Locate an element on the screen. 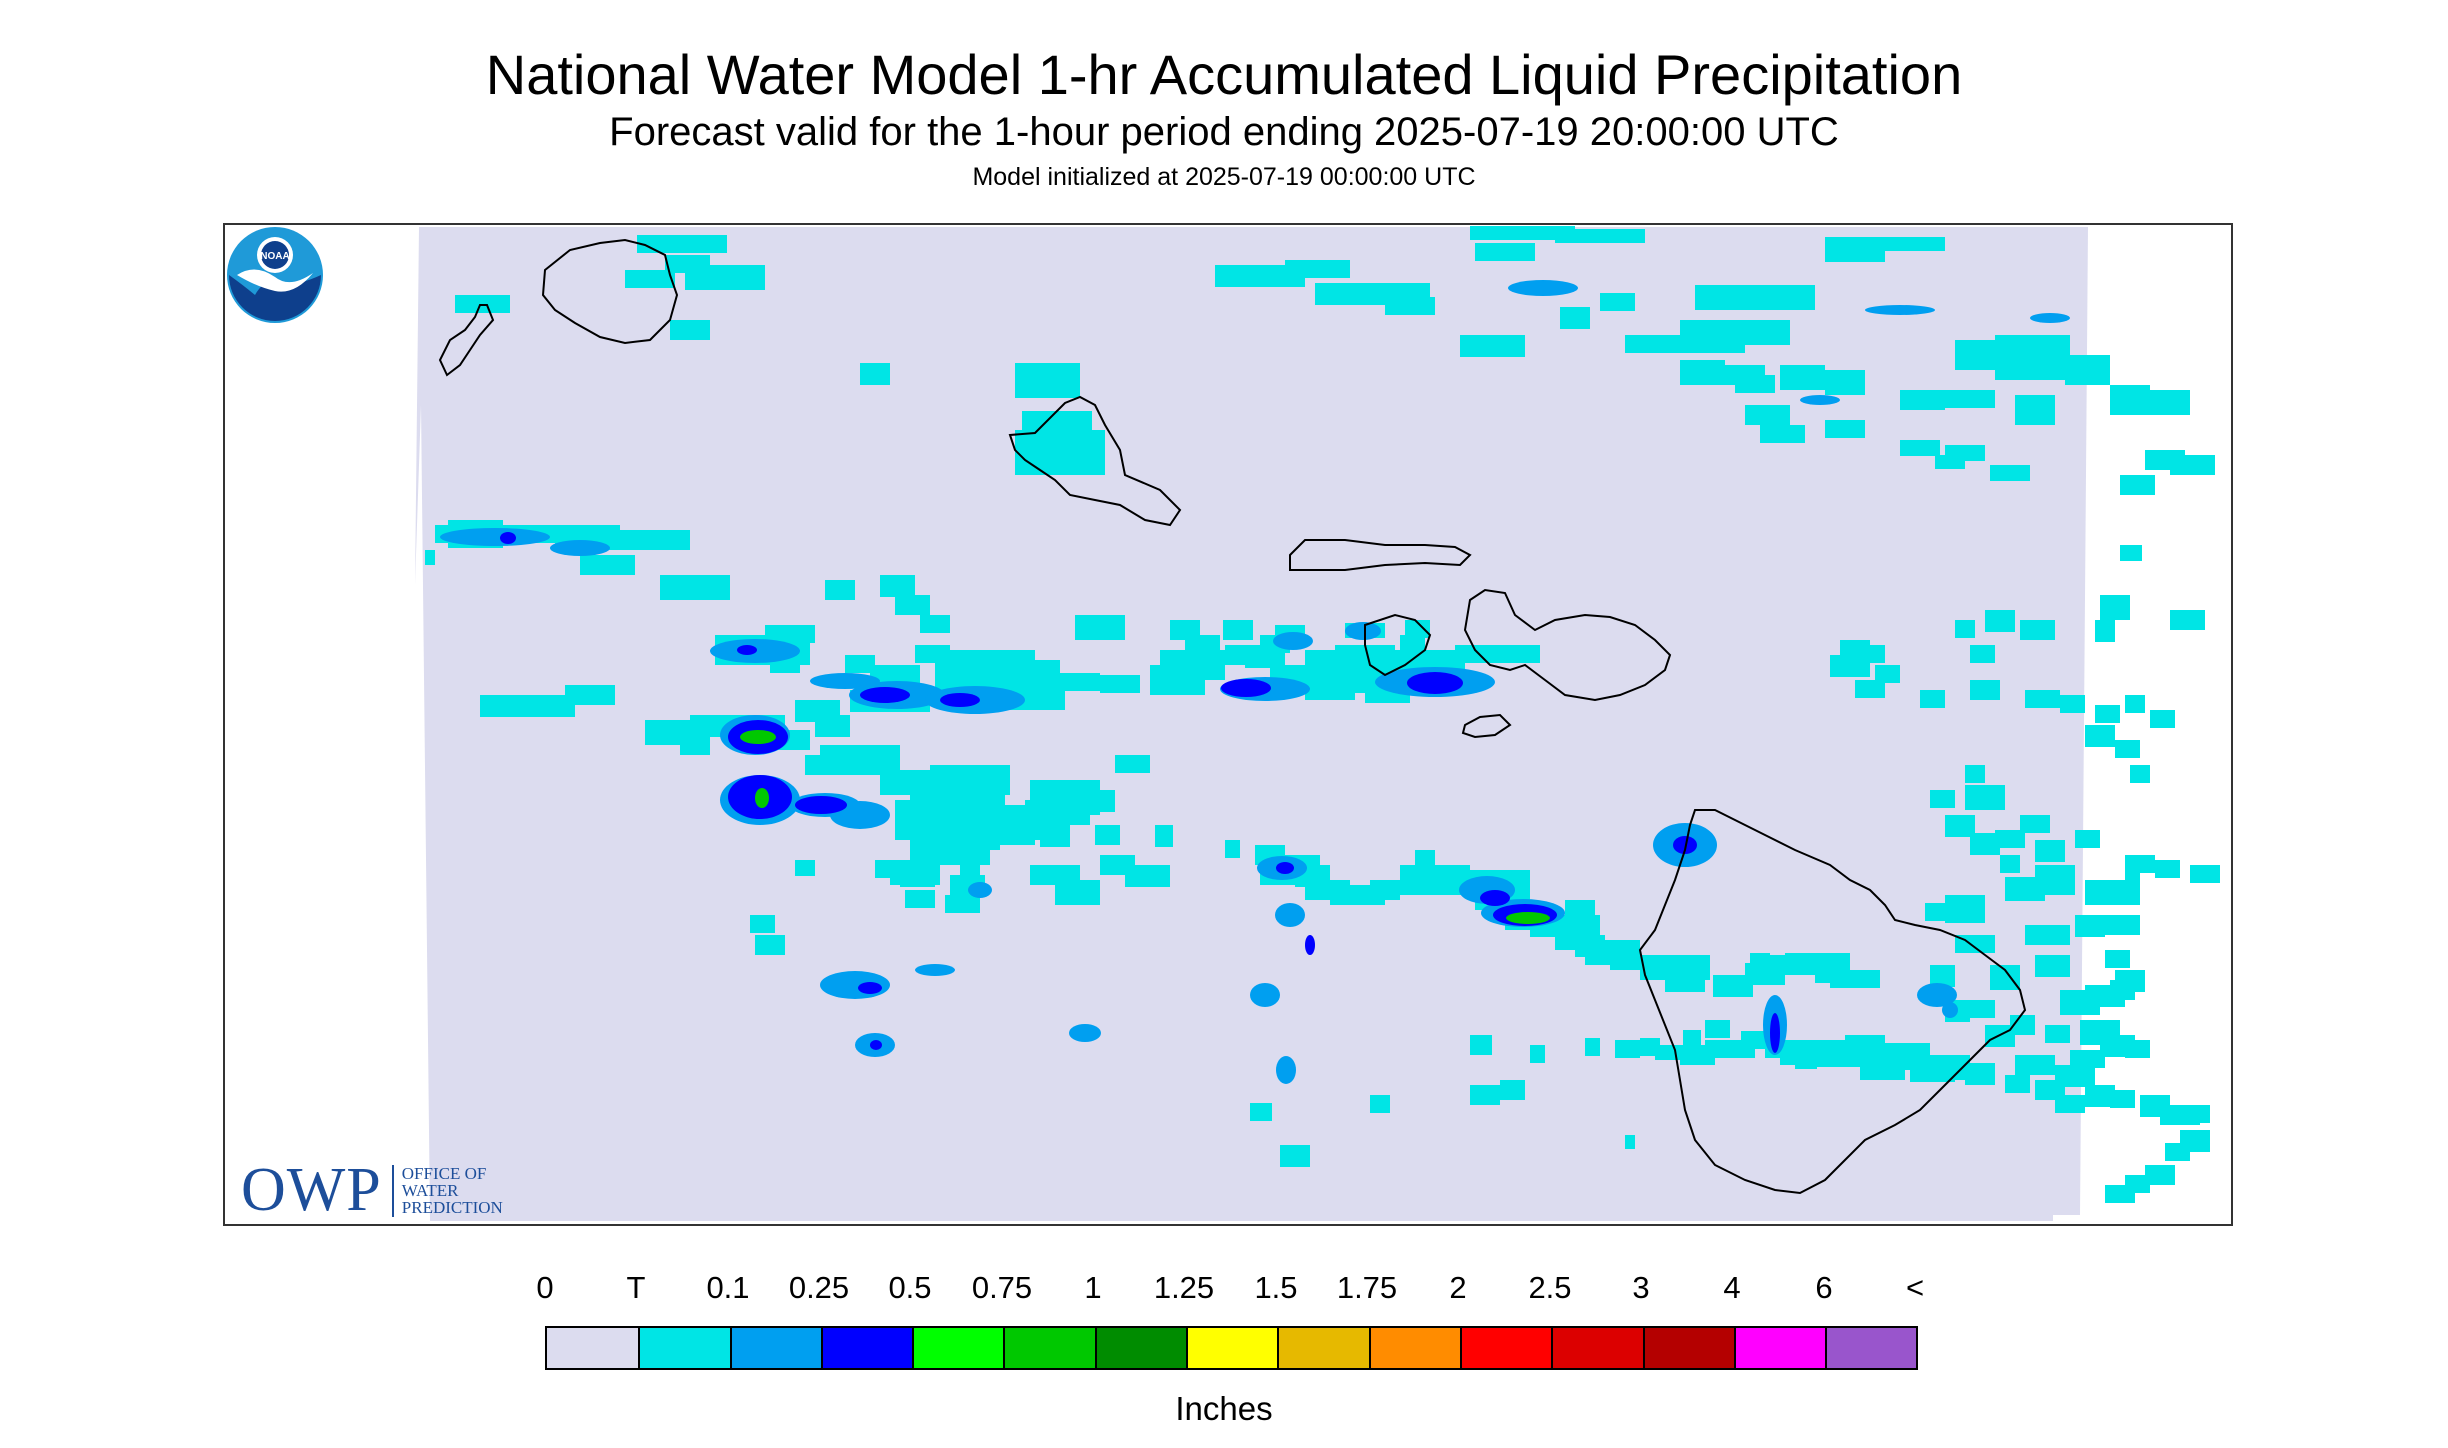 Image resolution: width=2448 pixels, height=1448 pixels. legend-label: 3 is located at coordinates (1641, 1287).